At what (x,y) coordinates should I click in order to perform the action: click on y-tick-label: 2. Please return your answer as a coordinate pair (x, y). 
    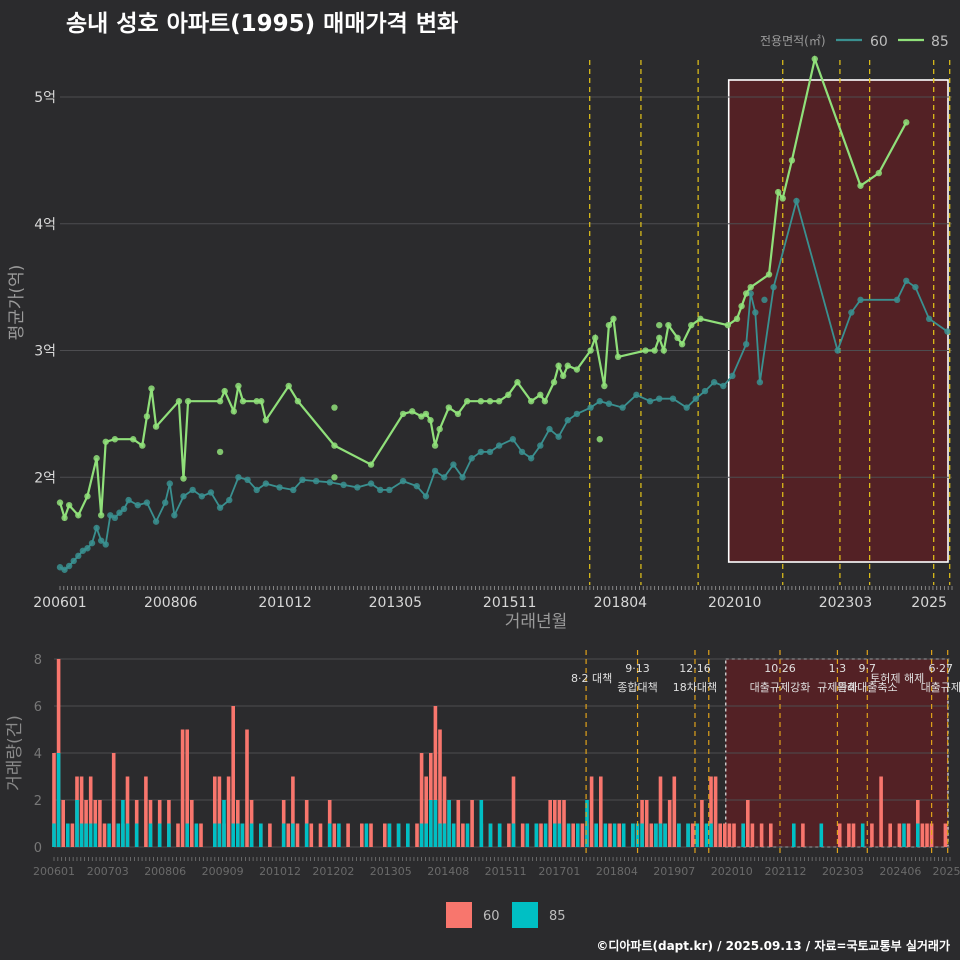
    Looking at the image, I should click on (38, 801).